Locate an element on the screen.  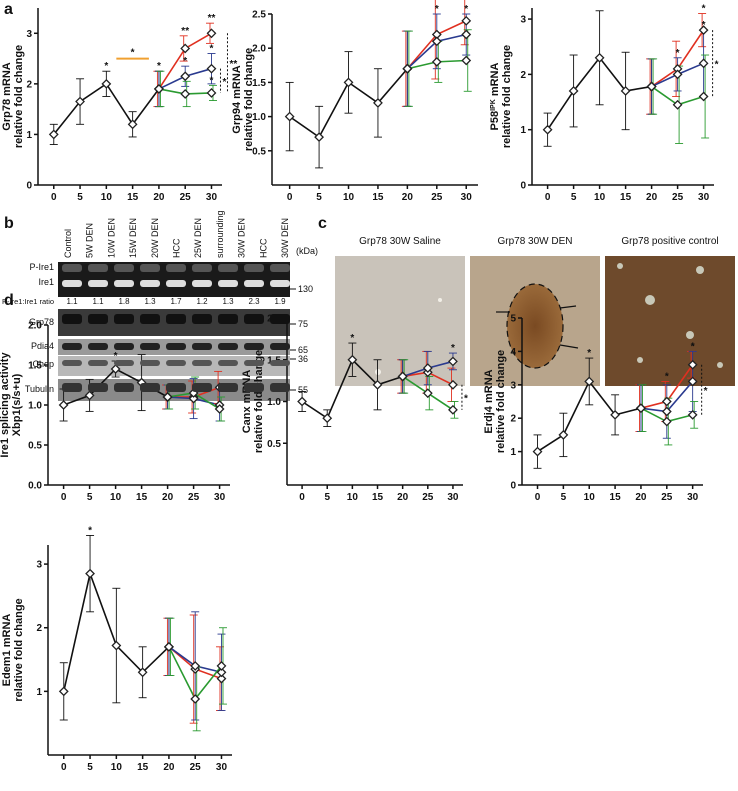
x-tick-label: 15 is located at coordinates (133, 197).